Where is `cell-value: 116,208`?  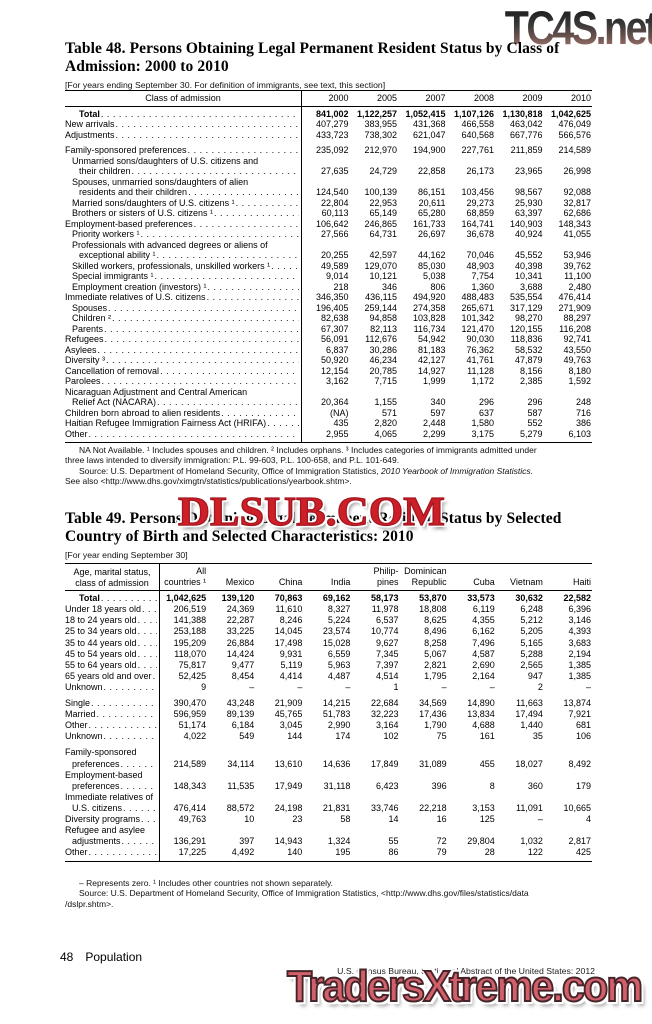 cell-value: 116,208 is located at coordinates (575, 328).